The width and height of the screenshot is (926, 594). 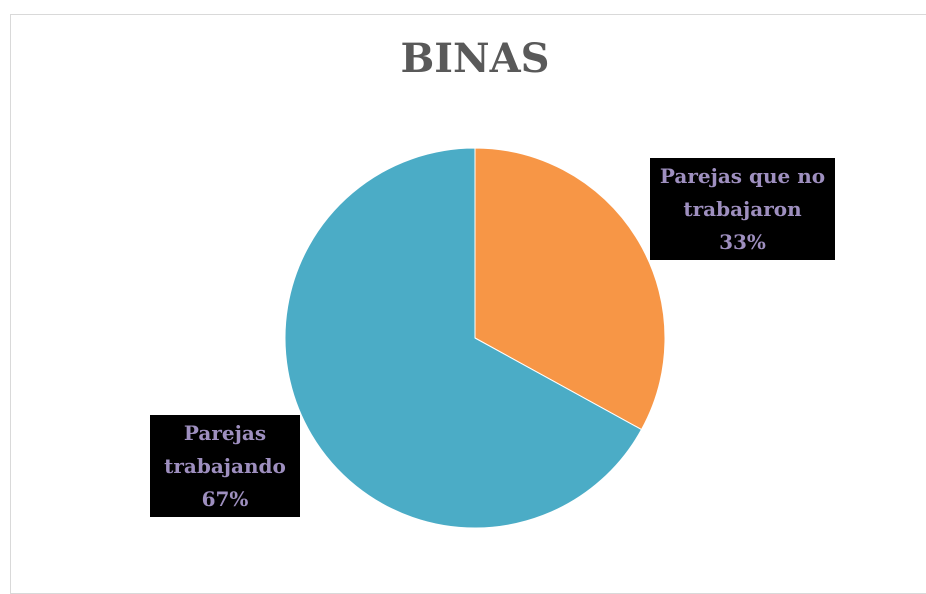 I want to click on pie-slice, so click(x=570, y=289).